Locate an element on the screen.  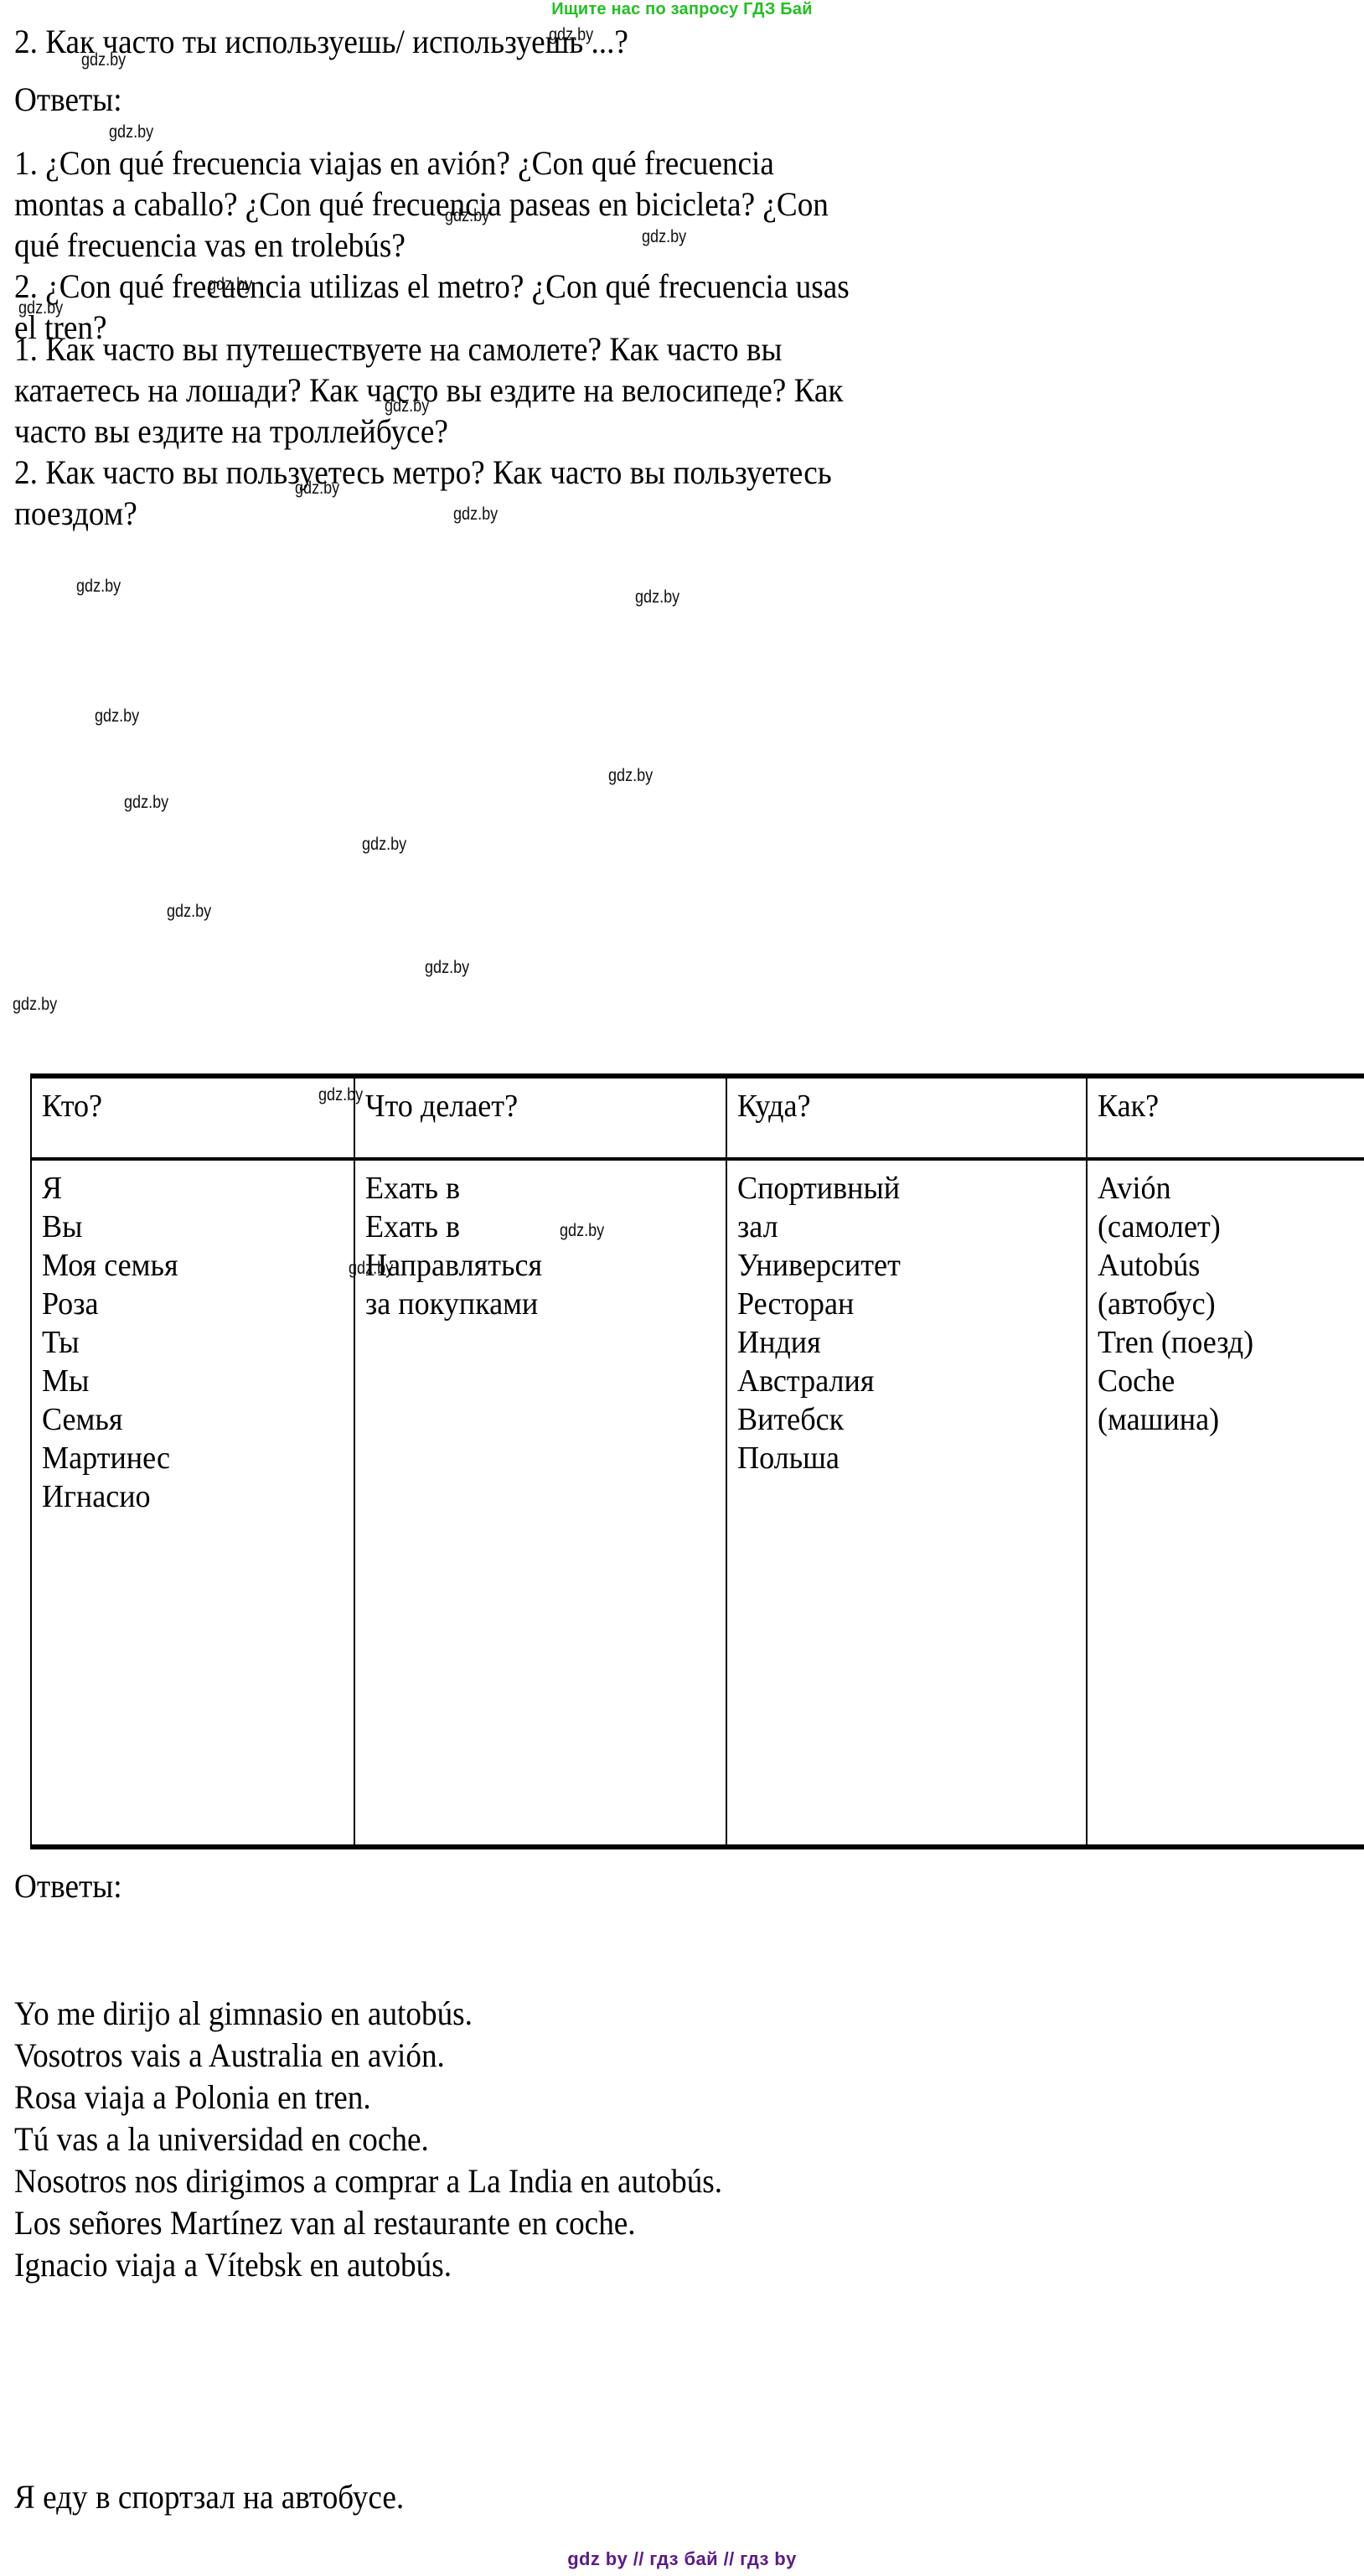
table-header-where-text: Куда? is located at coordinates (774, 1106).